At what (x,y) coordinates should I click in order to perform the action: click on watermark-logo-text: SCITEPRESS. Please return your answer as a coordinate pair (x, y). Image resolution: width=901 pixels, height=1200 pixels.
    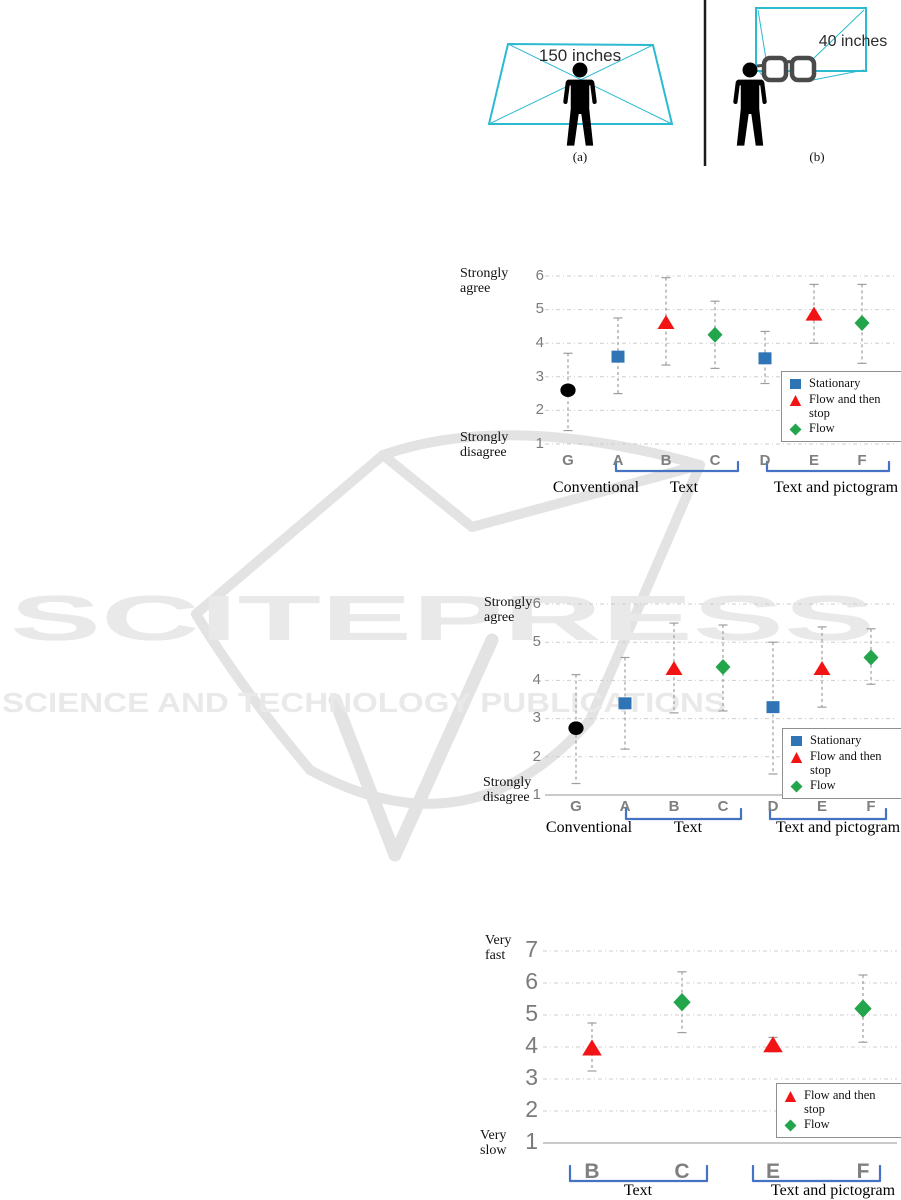
    Looking at the image, I should click on (442, 618).